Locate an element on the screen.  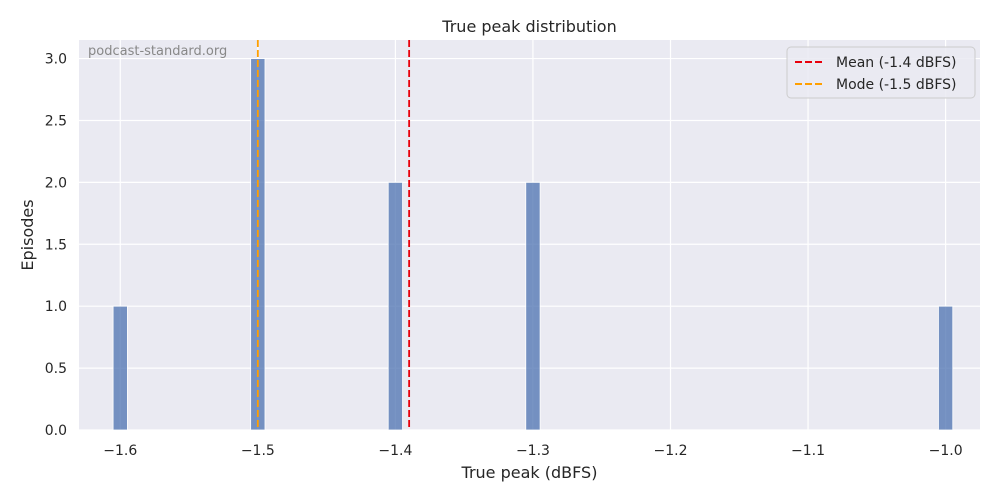
chart-title: True peak distribution is located at coordinates (528, 26).